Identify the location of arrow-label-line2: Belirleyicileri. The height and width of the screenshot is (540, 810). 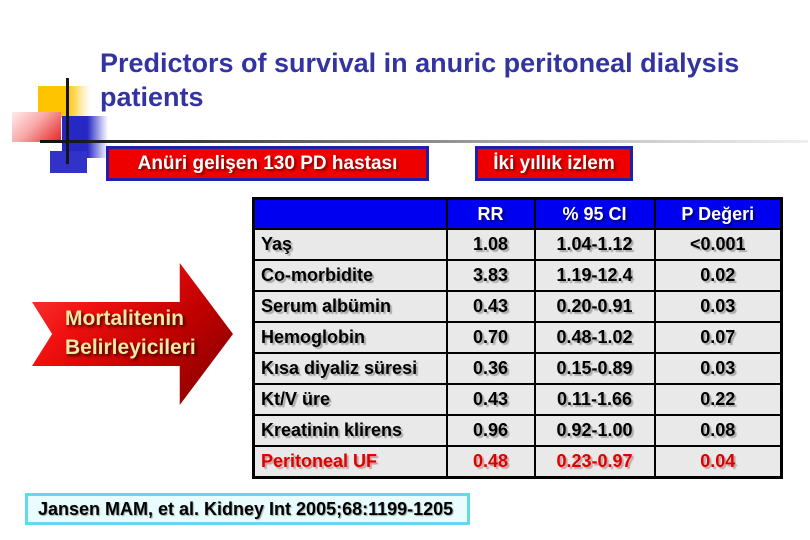
(130, 347).